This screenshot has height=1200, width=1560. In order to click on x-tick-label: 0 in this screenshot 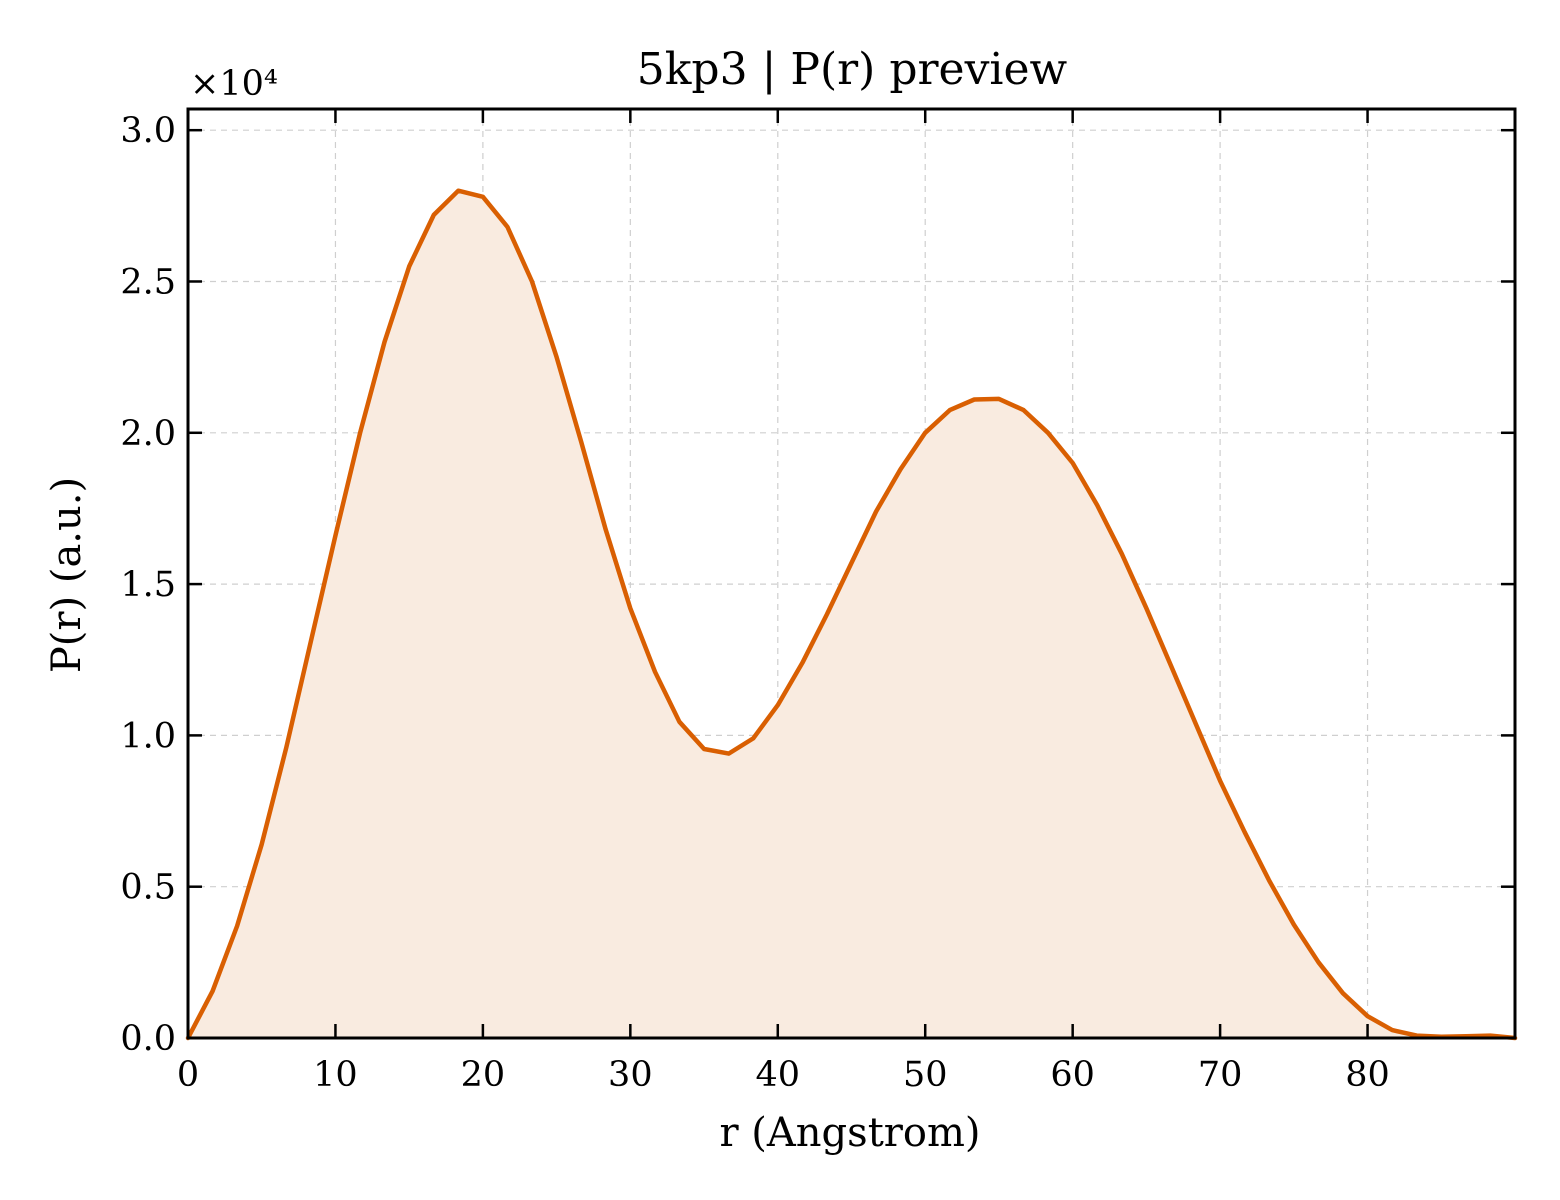, I will do `click(188, 1075)`.